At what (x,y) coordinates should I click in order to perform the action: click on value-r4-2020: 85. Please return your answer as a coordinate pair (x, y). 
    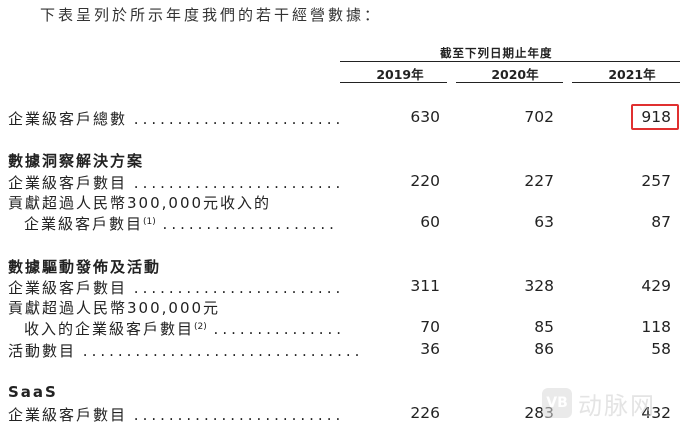
    Looking at the image, I should click on (544, 327).